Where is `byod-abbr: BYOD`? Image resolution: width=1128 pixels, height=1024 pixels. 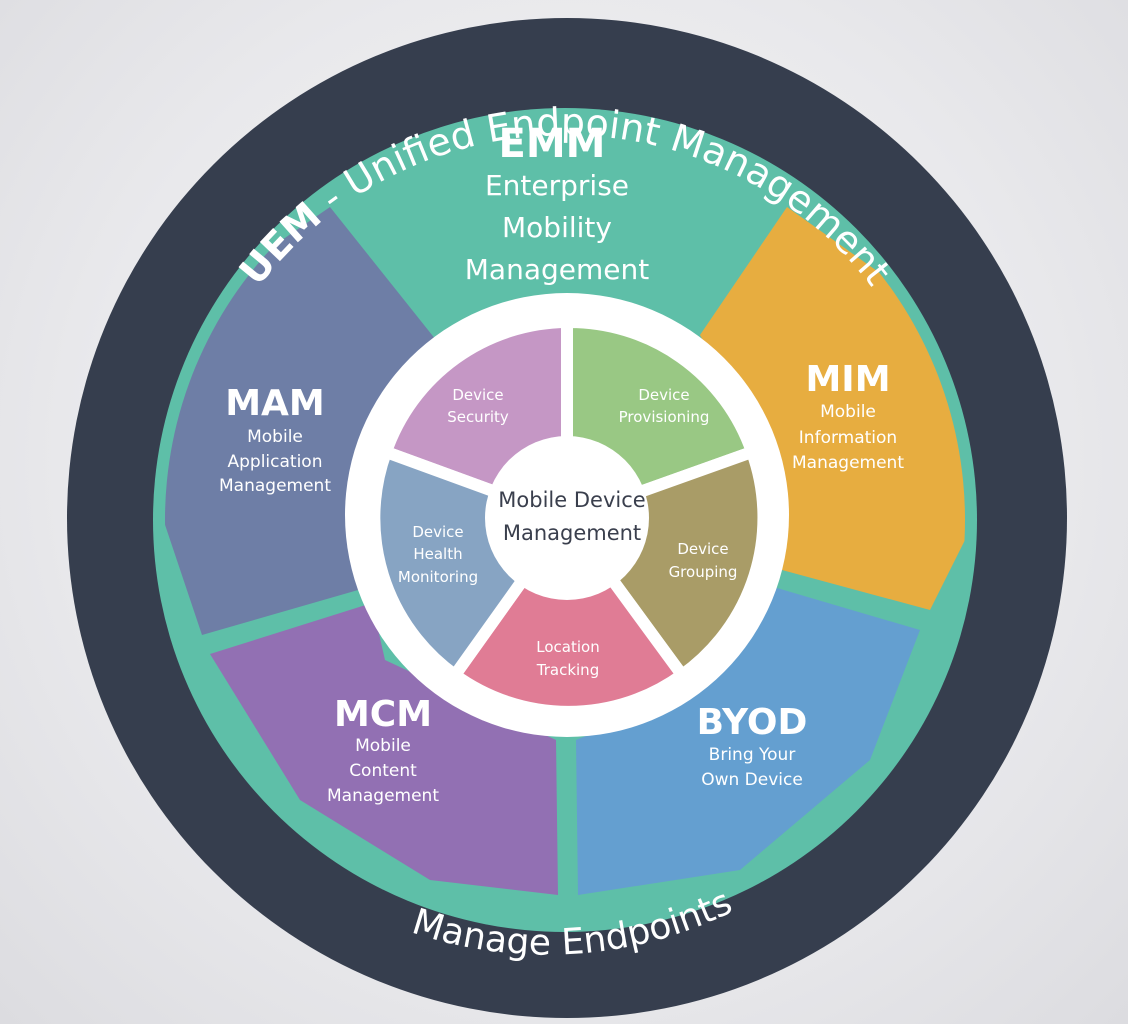
byod-abbr: BYOD is located at coordinates (752, 722).